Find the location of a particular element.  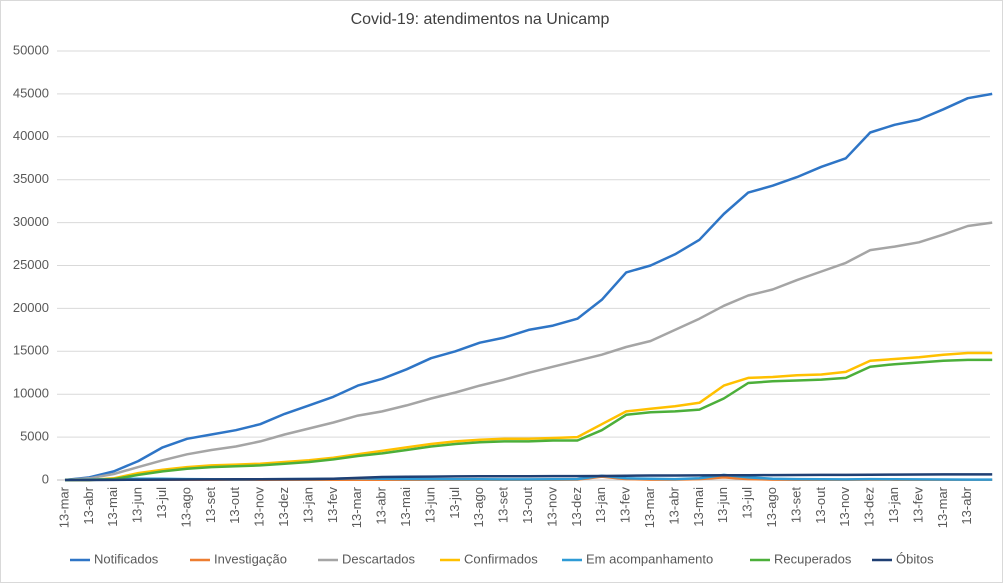

y-tick-label: 45000 is located at coordinates (31, 92).